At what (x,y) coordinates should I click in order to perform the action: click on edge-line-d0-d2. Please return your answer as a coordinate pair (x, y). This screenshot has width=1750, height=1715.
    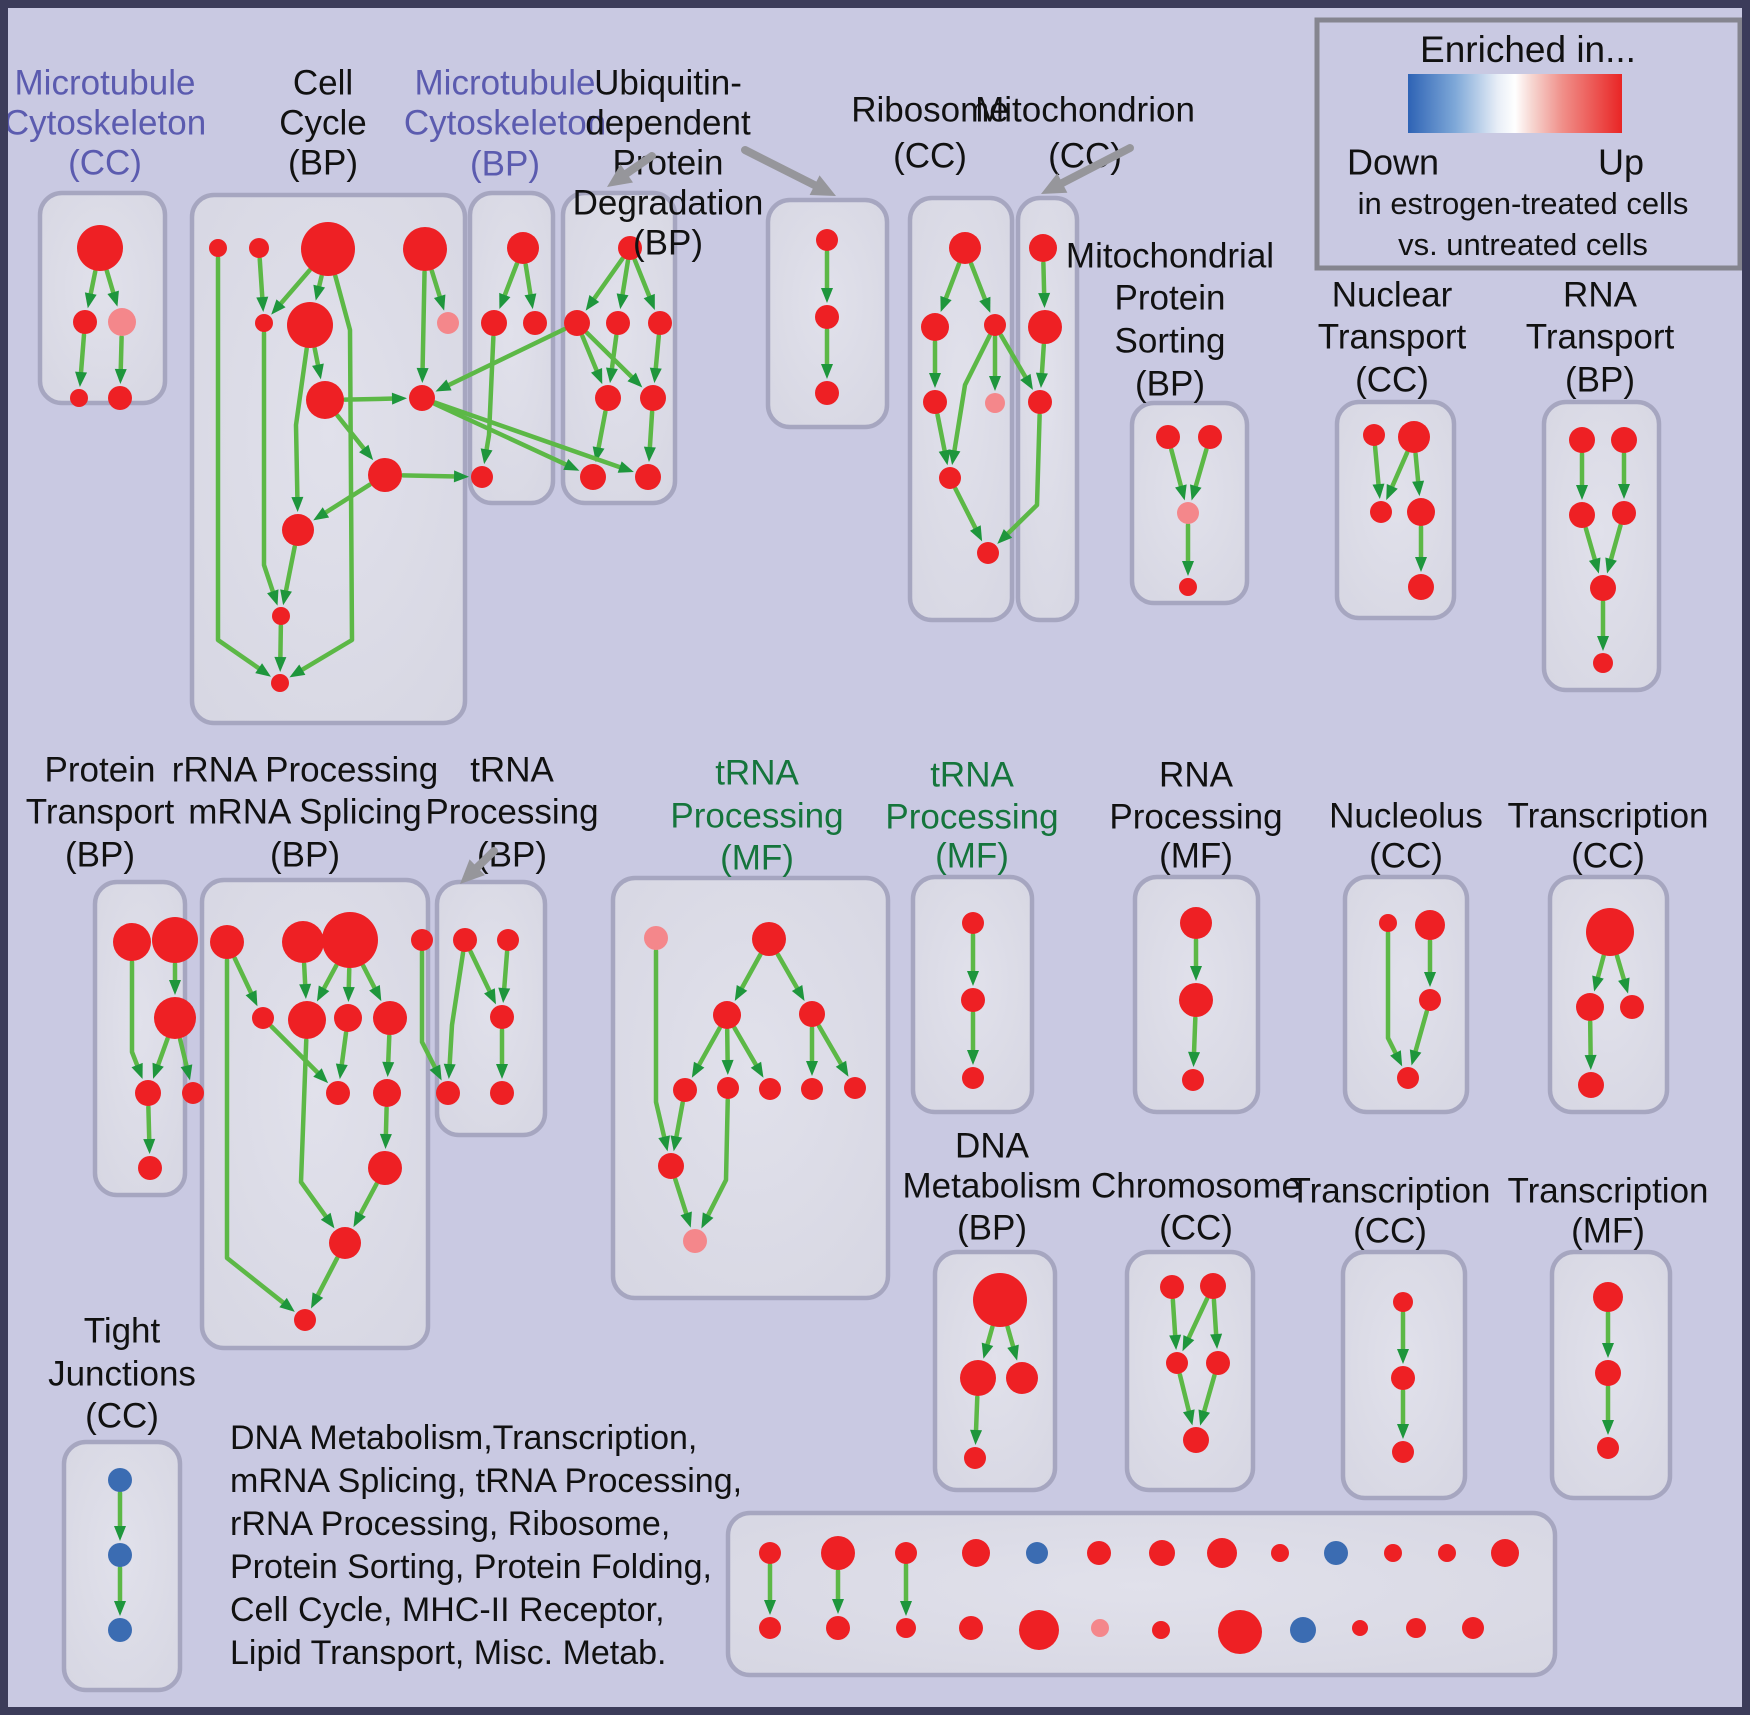
    Looking at the image, I should click on (1011, 1338).